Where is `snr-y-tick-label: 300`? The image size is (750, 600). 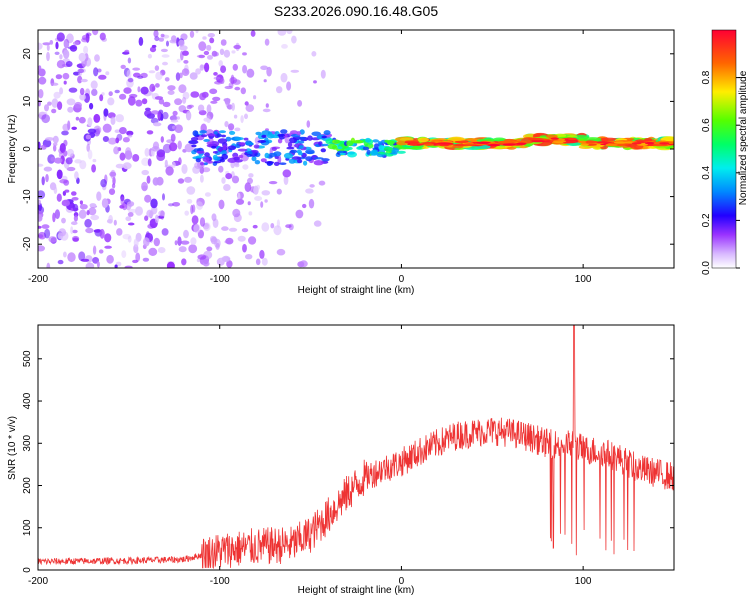
snr-y-tick-label: 300 is located at coordinates (27, 442).